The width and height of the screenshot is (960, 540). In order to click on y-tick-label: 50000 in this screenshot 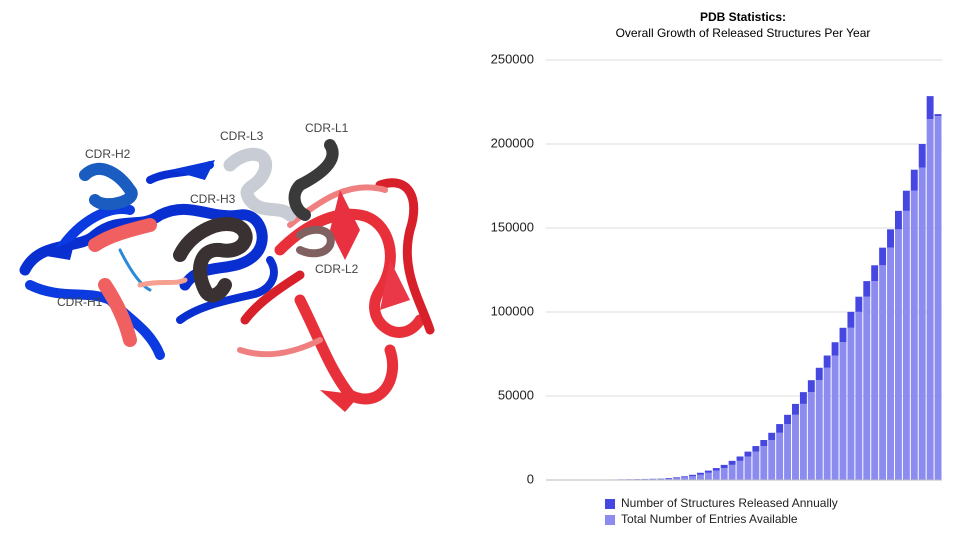, I will do `click(516, 394)`.